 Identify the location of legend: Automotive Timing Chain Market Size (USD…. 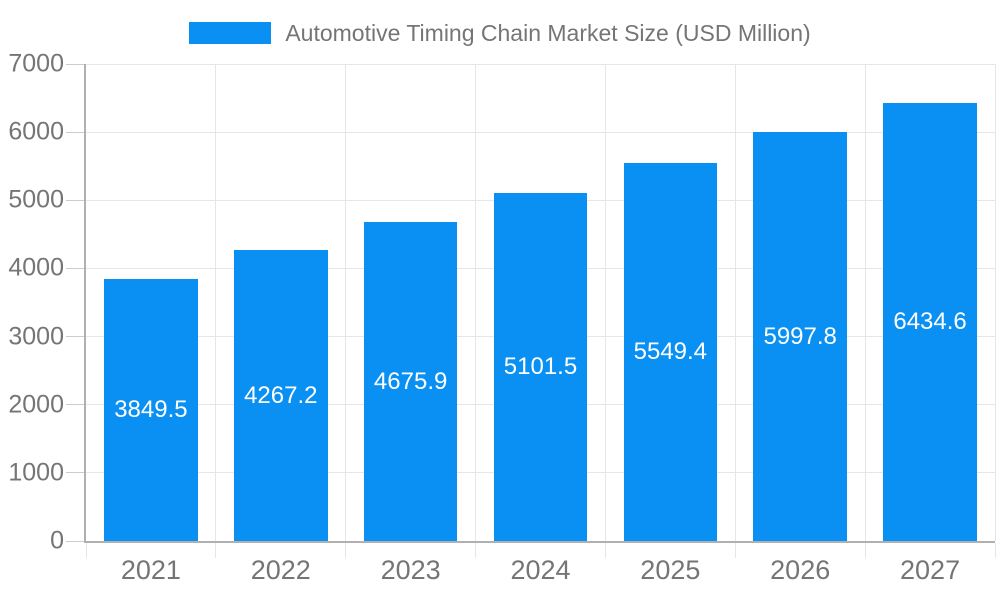
(500, 33).